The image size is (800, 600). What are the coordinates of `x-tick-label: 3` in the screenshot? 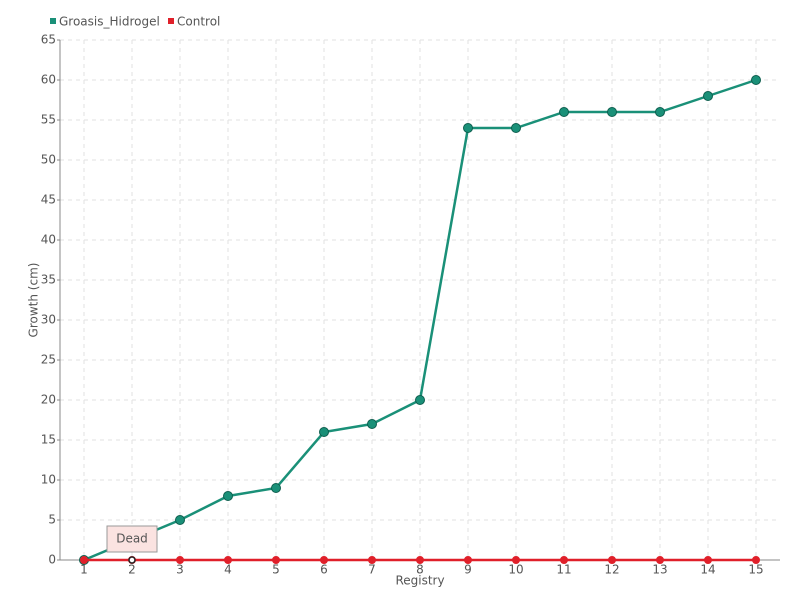 It's located at (180, 570).